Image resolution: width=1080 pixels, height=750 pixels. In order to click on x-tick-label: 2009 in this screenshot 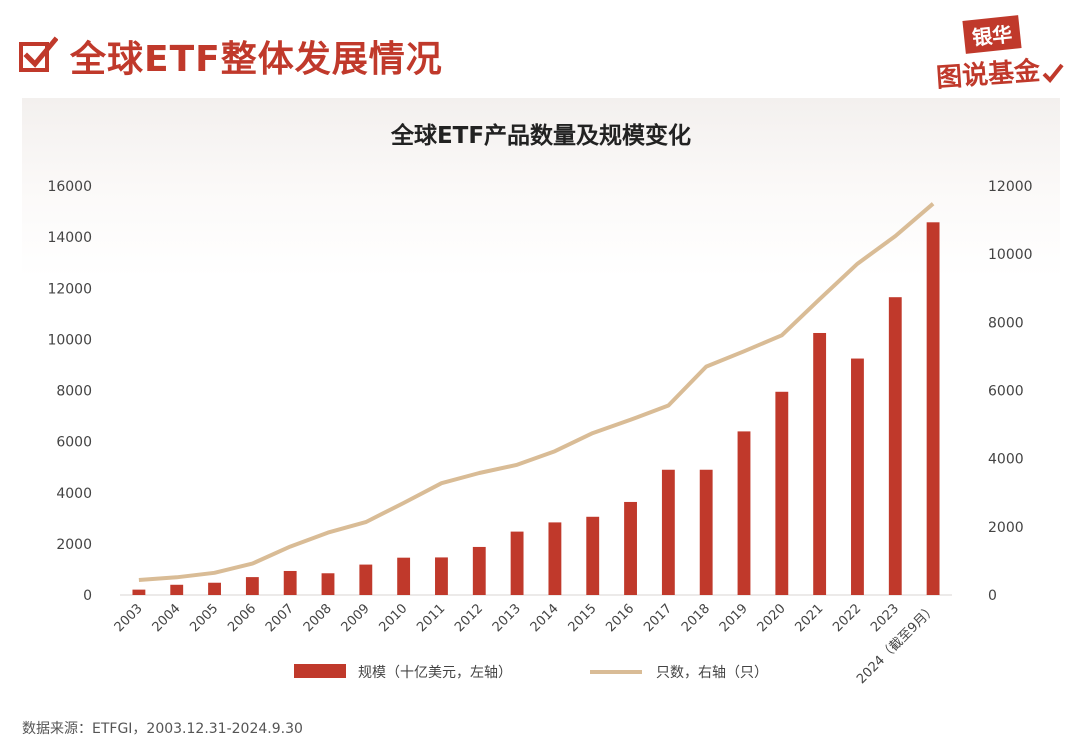, I will do `click(356, 618)`.